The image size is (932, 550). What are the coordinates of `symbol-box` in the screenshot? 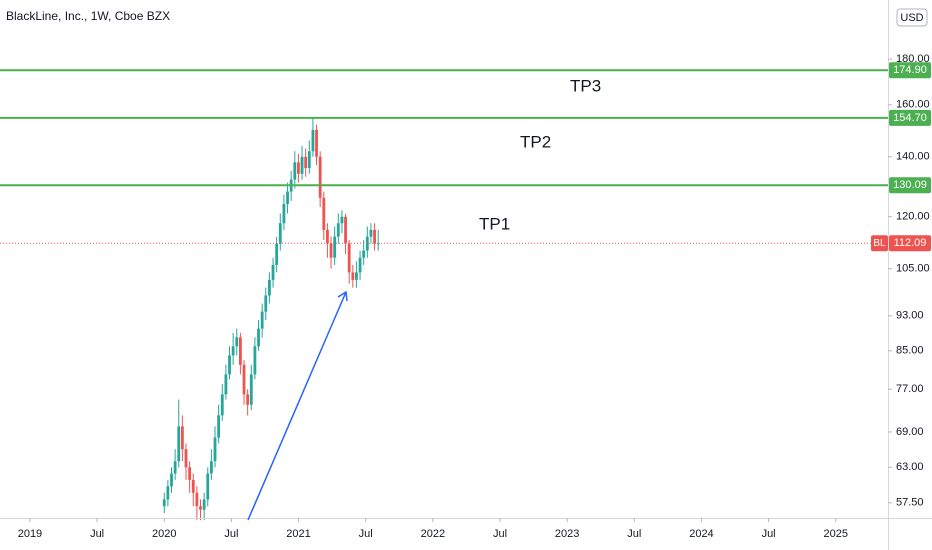 It's located at (879, 243).